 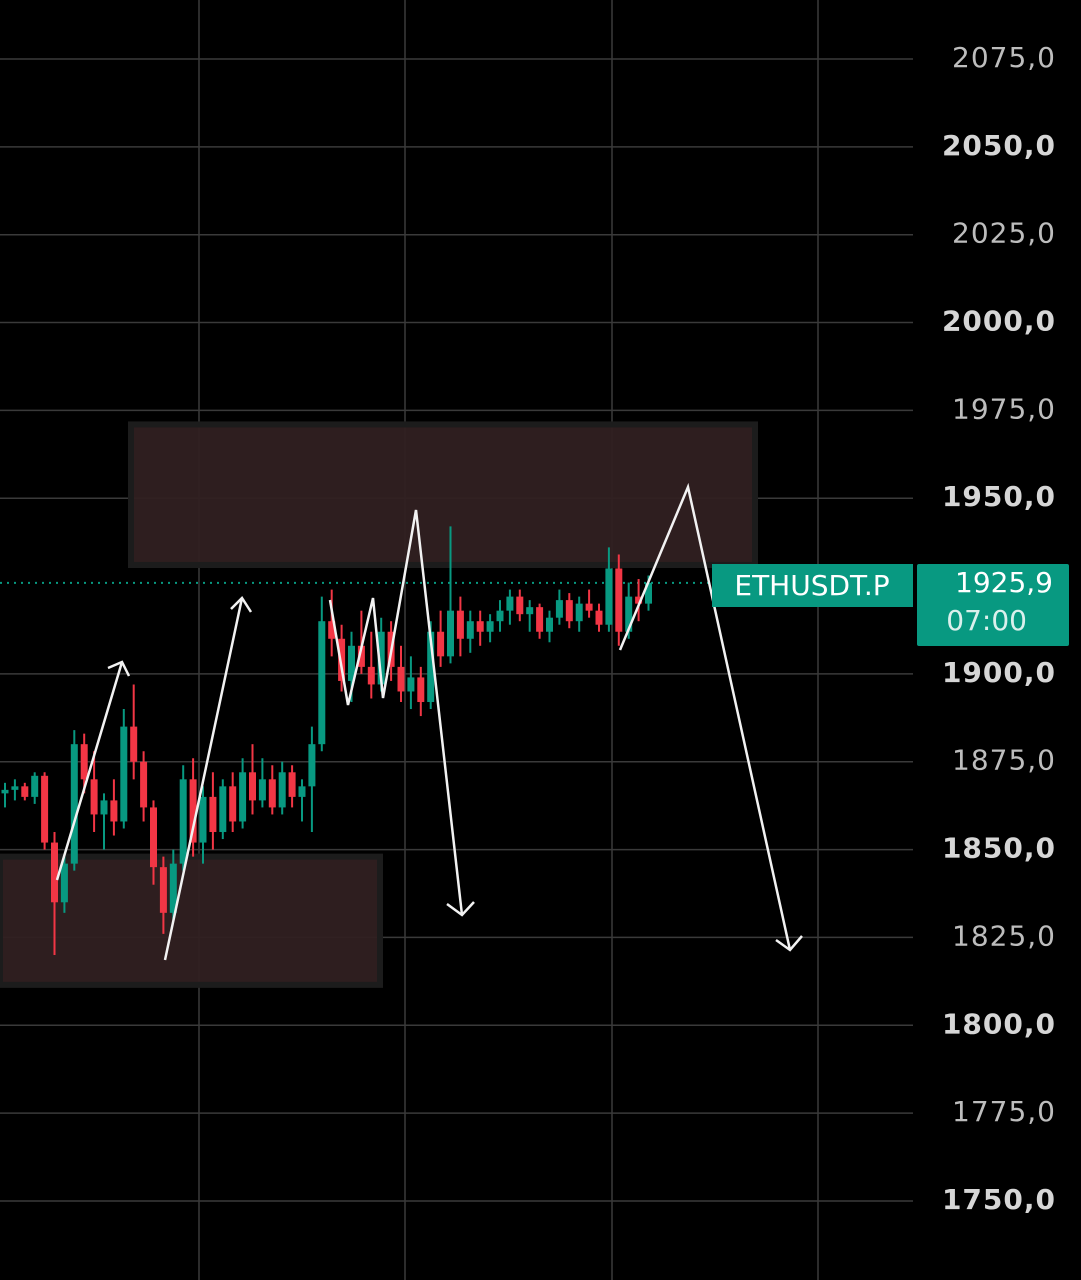 I want to click on y-tick-label: 1775,0, so click(x=1004, y=1111).